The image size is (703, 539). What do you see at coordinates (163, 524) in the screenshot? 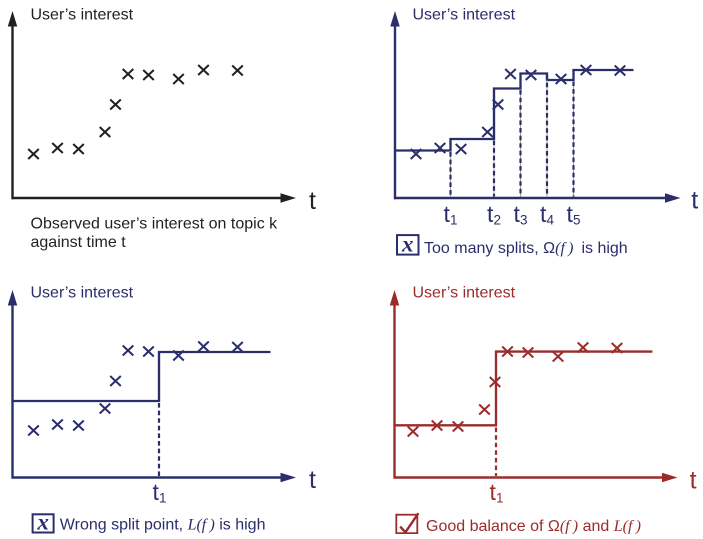
I see `svg-text:Wrong split point, L(f ) is hi: Wrong split point, L(f ) is high` at bounding box center [163, 524].